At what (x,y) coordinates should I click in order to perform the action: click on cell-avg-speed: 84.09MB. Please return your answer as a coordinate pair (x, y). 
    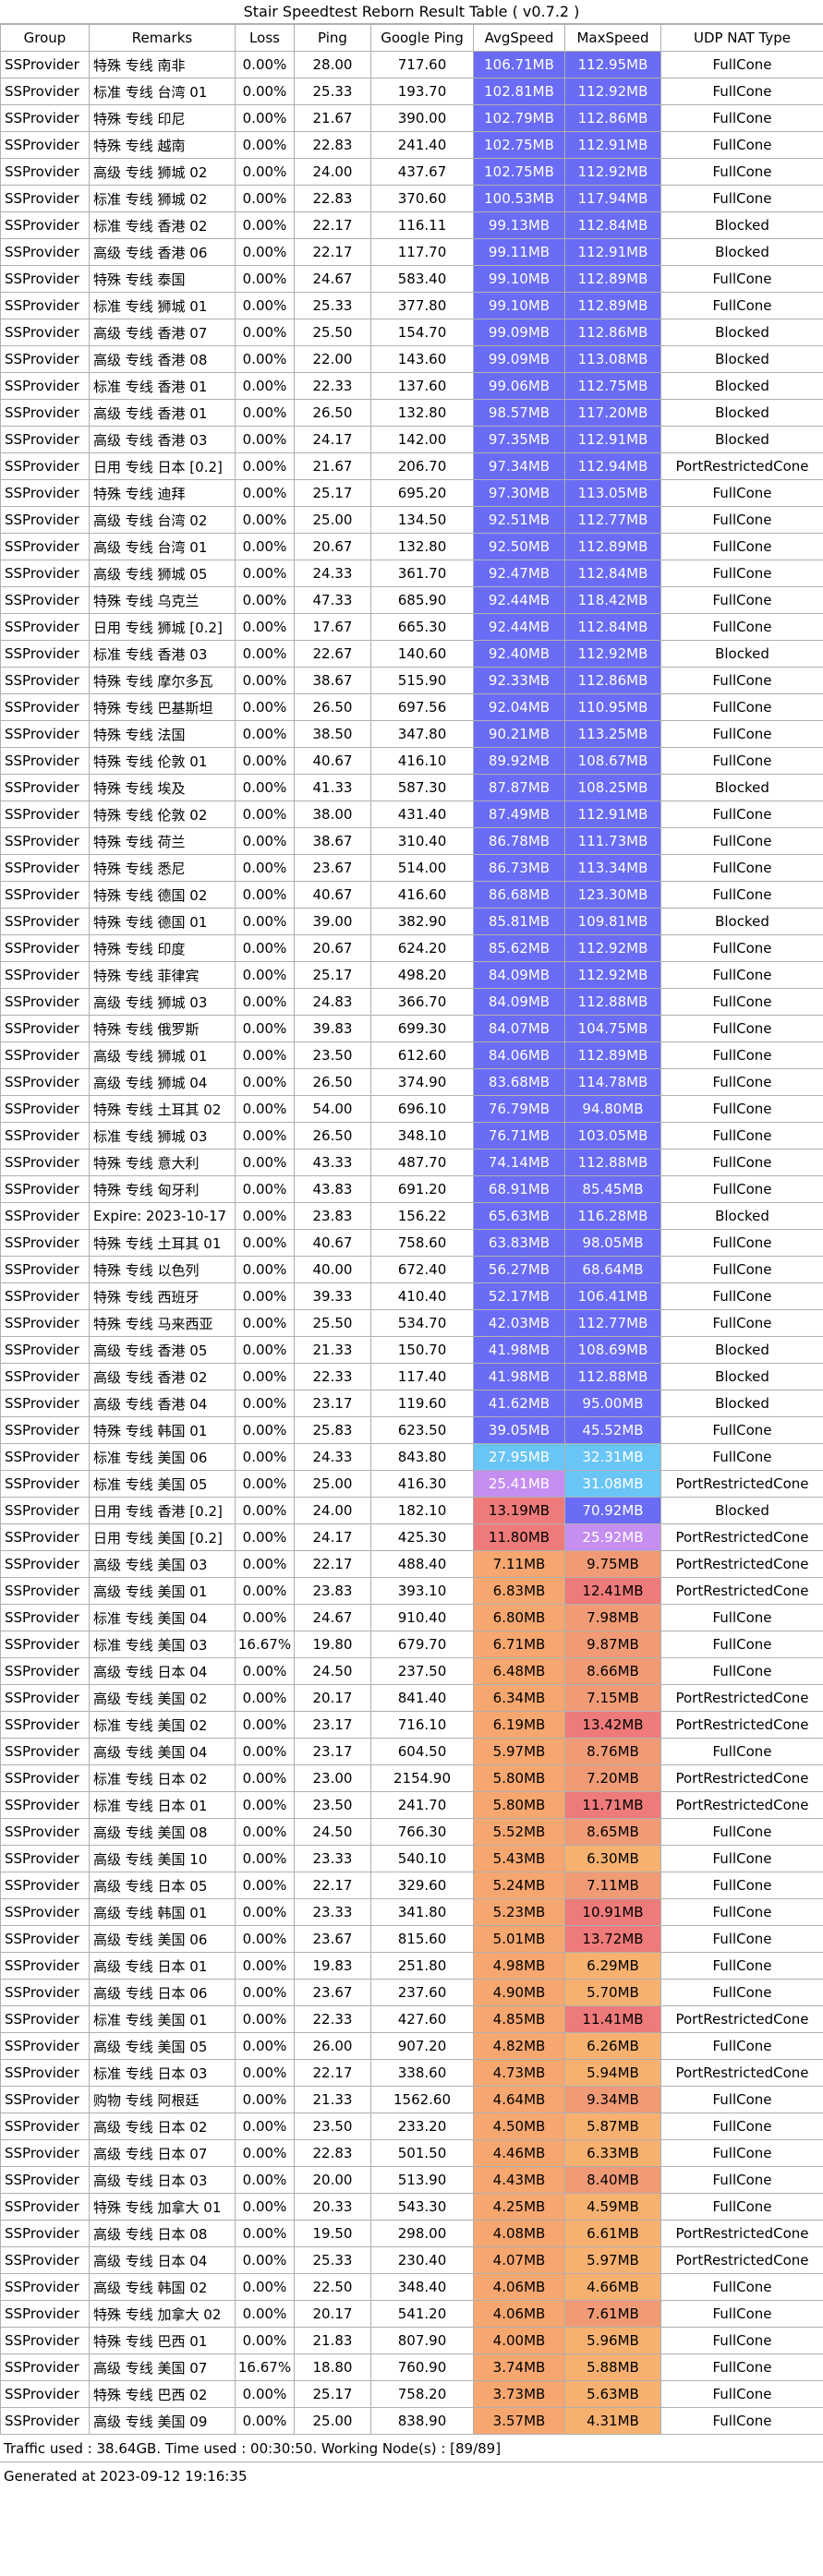
    Looking at the image, I should click on (519, 975).